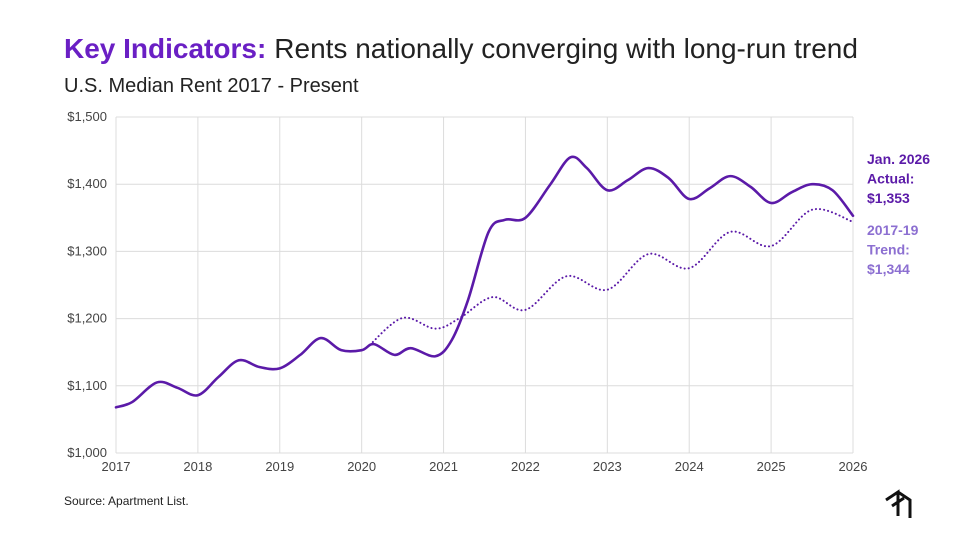 Image resolution: width=980 pixels, height=533 pixels. I want to click on x-tick-label: 2023, so click(607, 466).